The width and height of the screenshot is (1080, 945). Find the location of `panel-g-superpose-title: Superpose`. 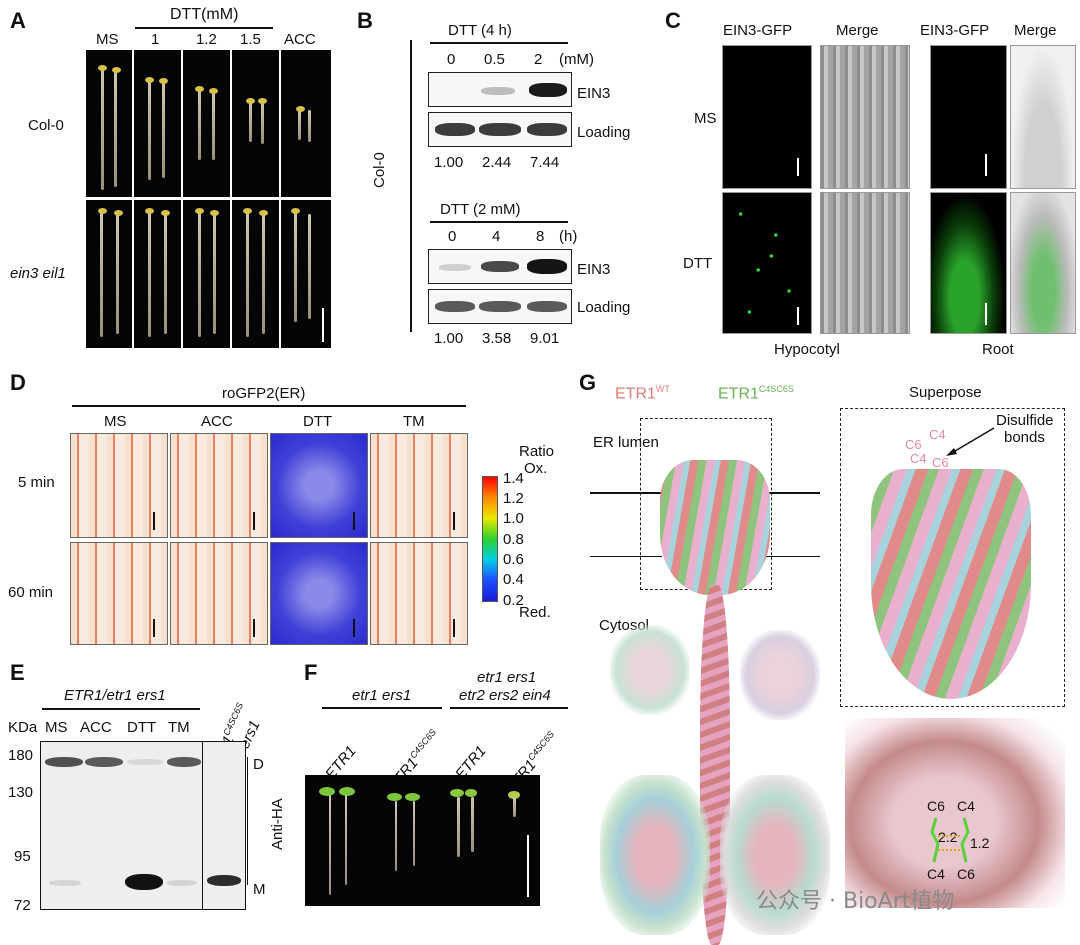

panel-g-superpose-title: Superpose is located at coordinates (945, 392).